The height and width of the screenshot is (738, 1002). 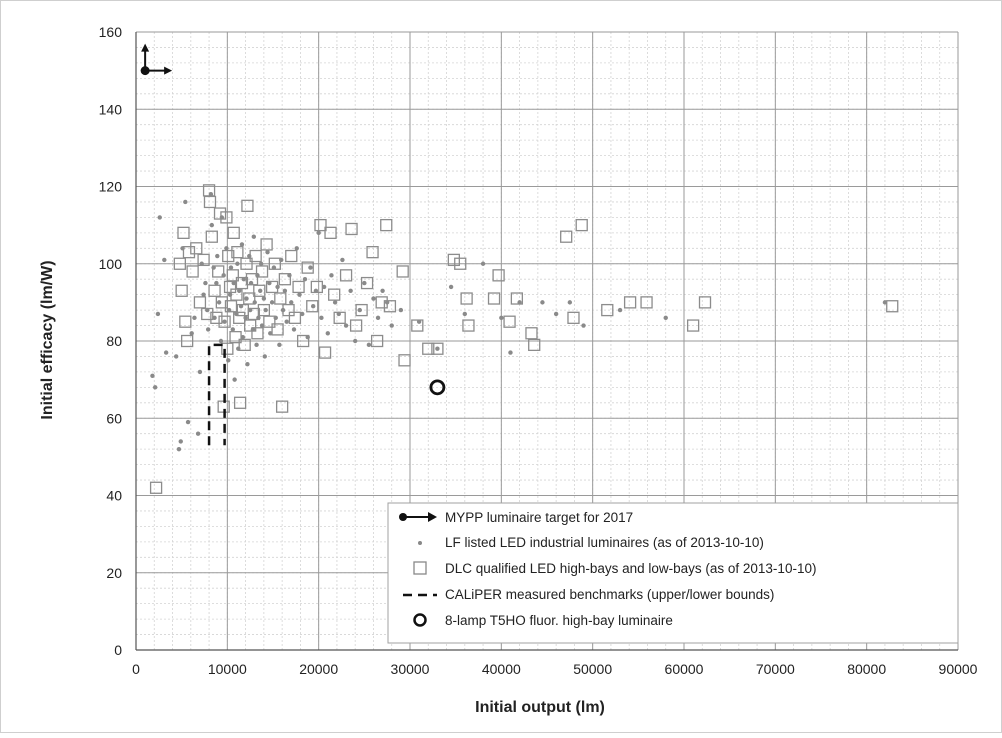 I want to click on mypp-data-point, so click(x=145, y=71).